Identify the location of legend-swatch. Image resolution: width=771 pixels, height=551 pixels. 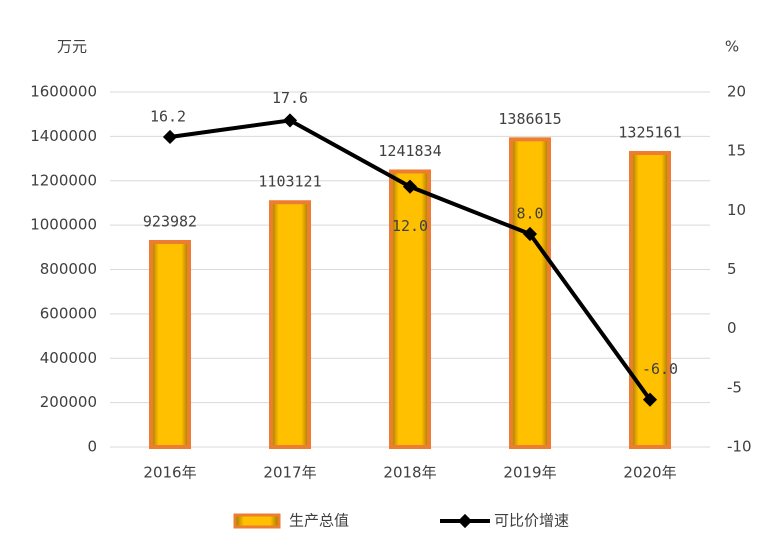
(257, 521).